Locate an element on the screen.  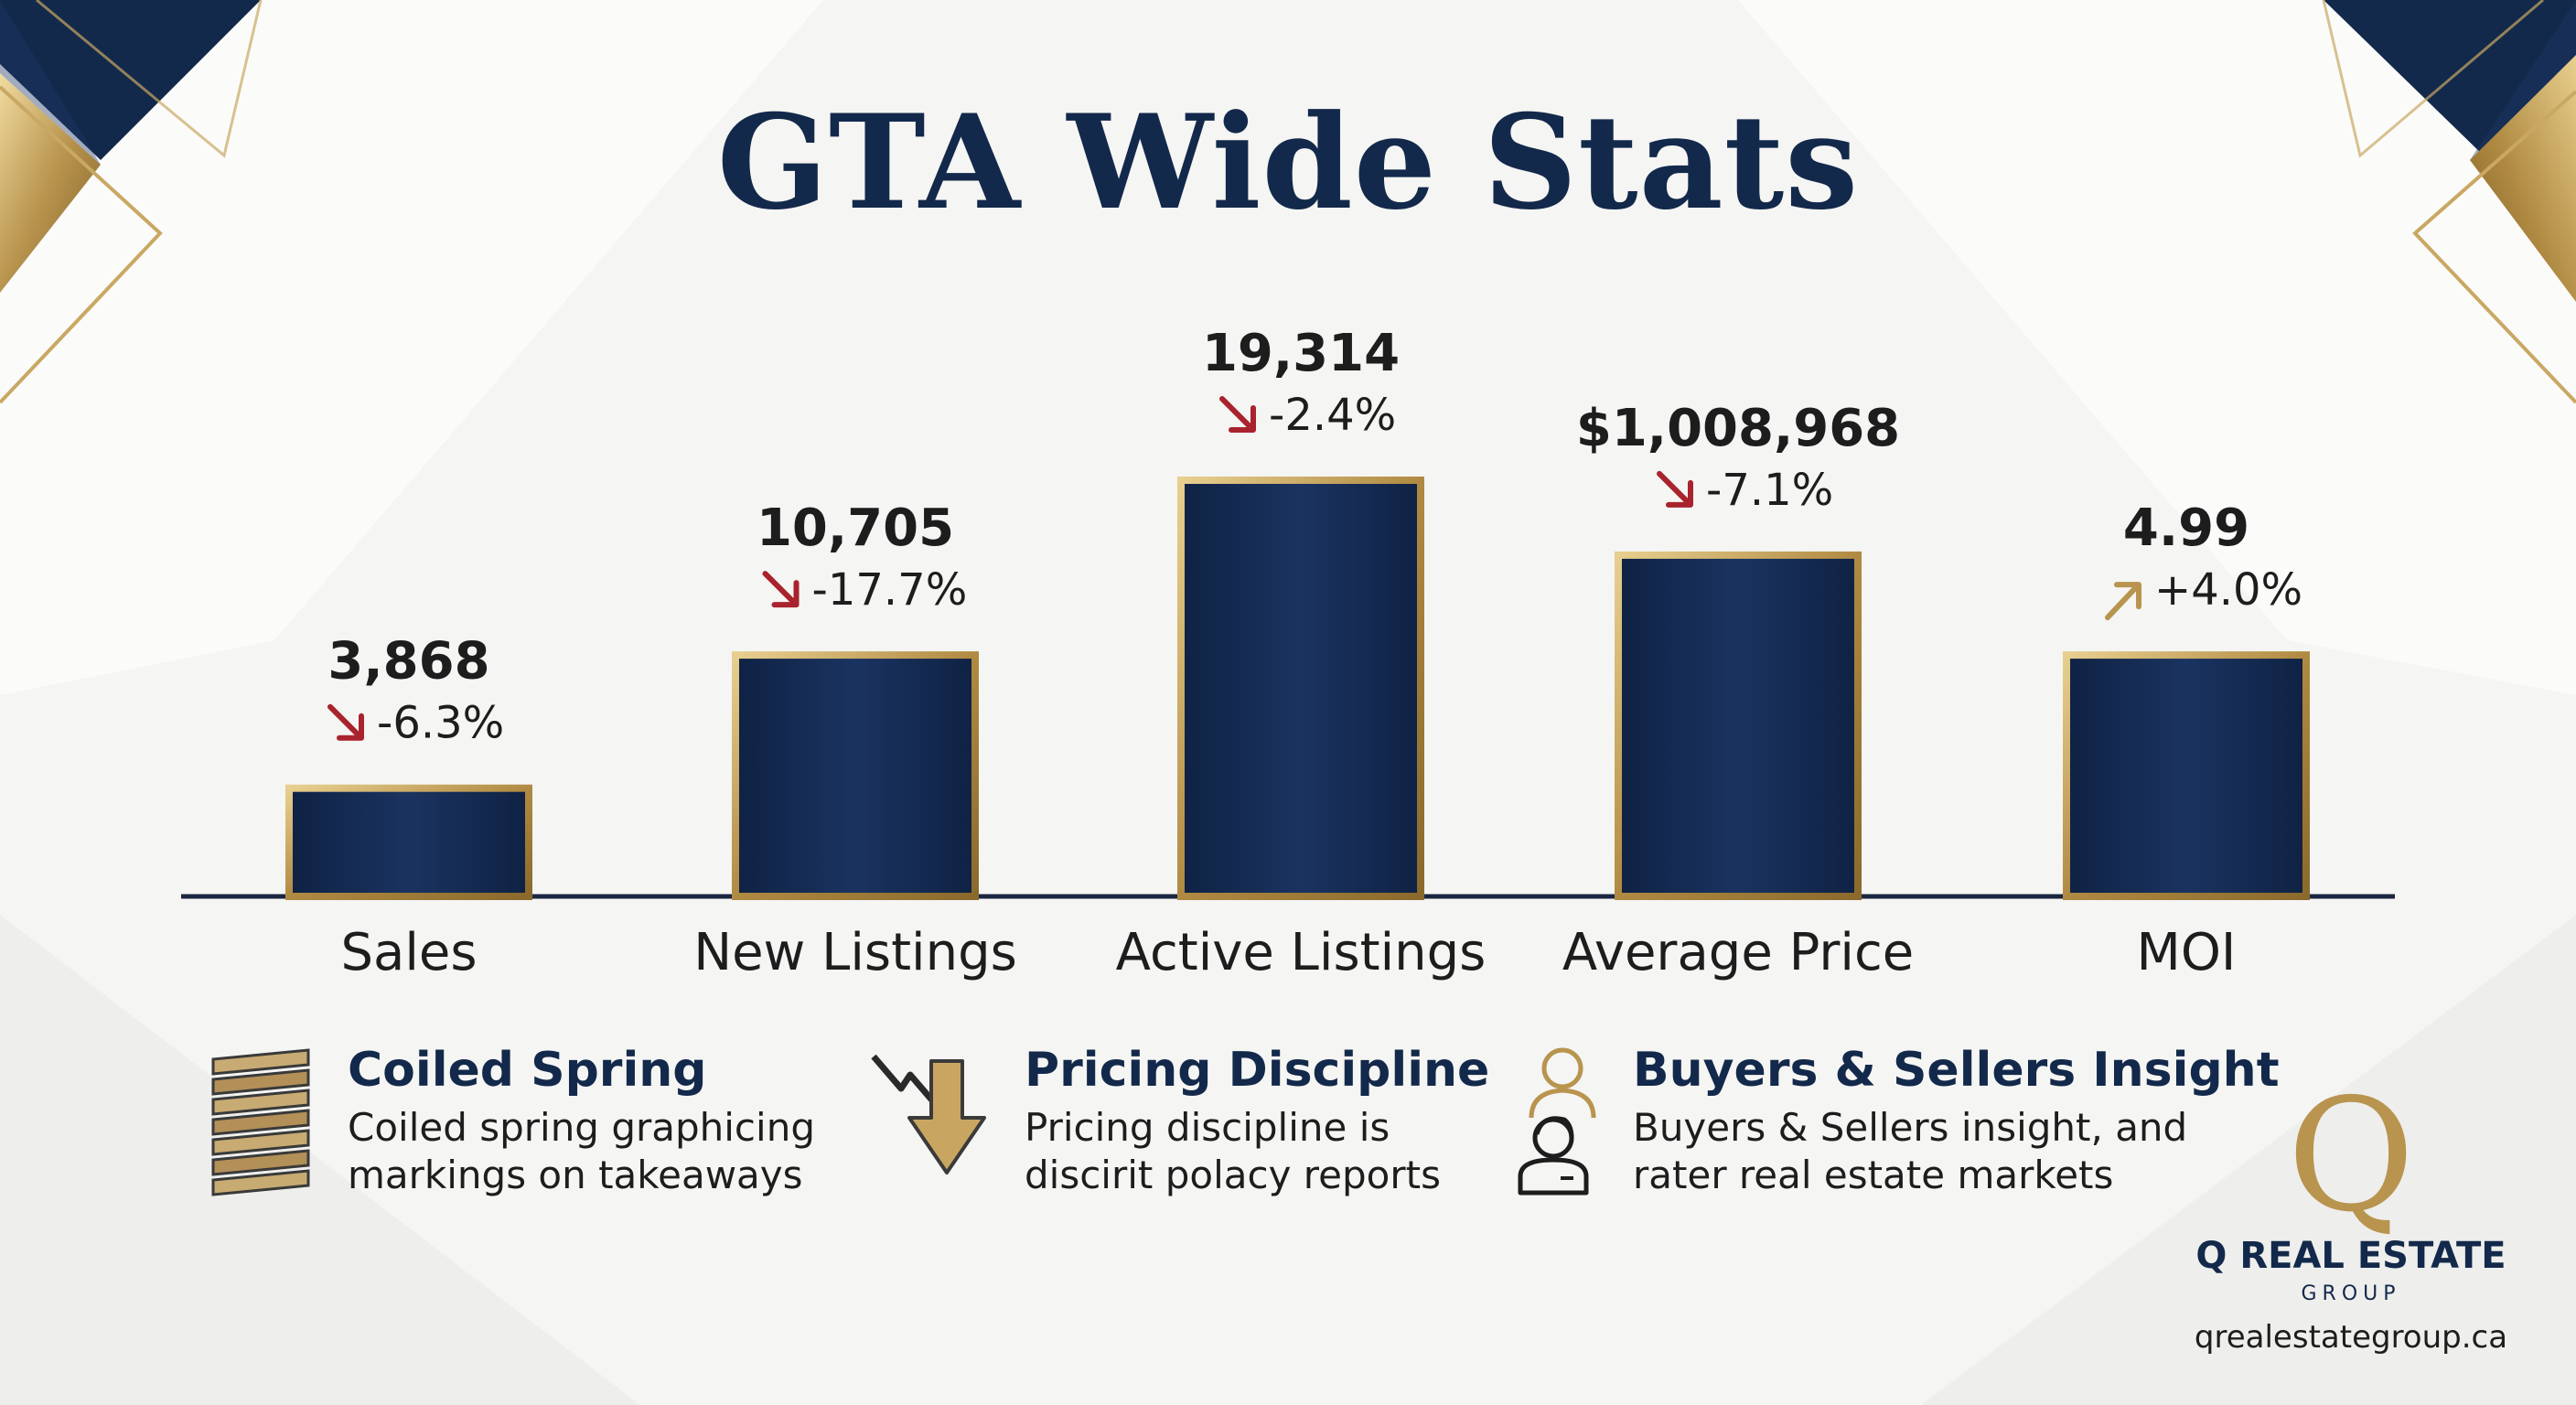
up-arrow-head is located at coordinates (2127, 596).